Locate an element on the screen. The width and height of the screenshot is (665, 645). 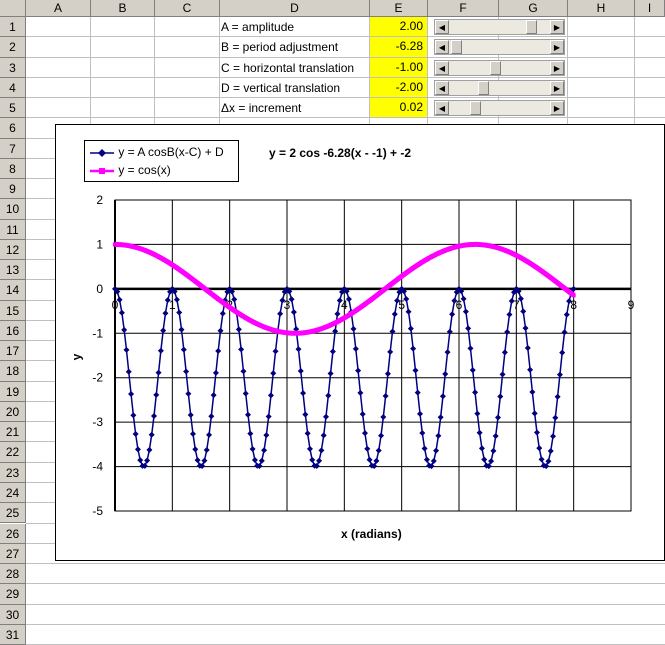
row-header-18: 18 is located at coordinates (13, 371).